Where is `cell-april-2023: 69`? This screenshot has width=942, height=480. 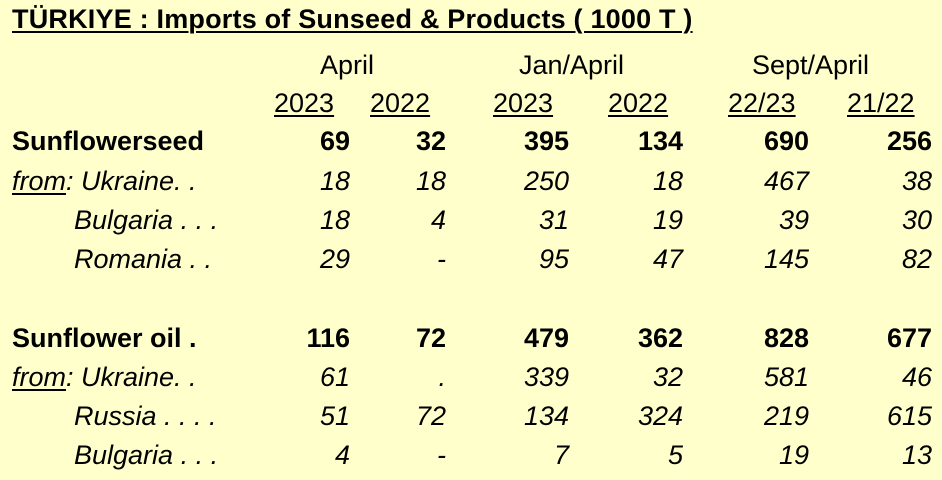 cell-april-2023: 69 is located at coordinates (334, 141).